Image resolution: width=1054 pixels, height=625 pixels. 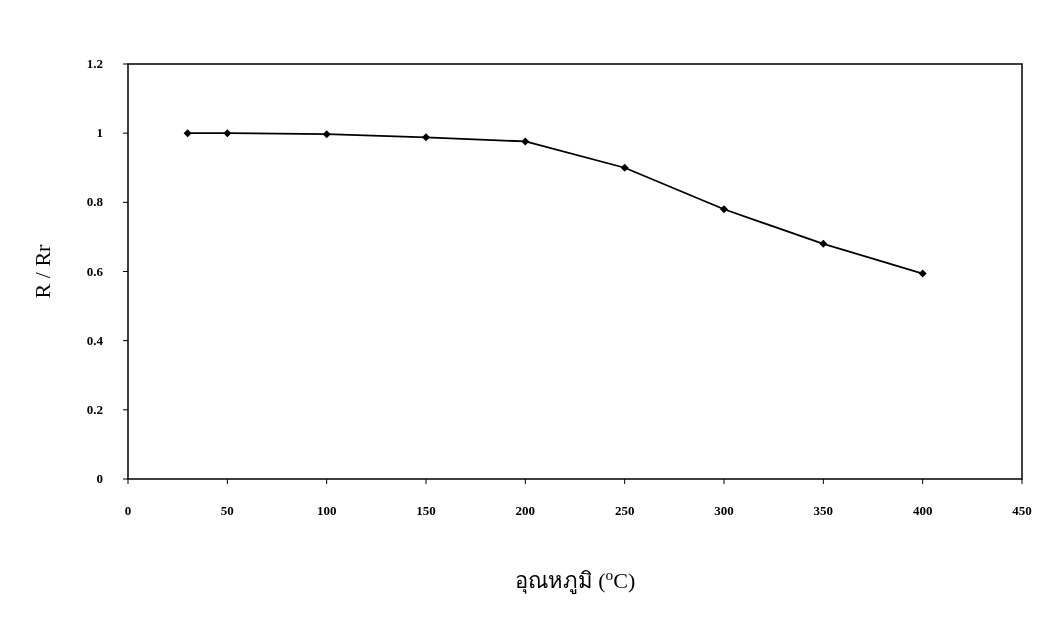 I want to click on x-tick-label: 150, so click(x=426, y=510).